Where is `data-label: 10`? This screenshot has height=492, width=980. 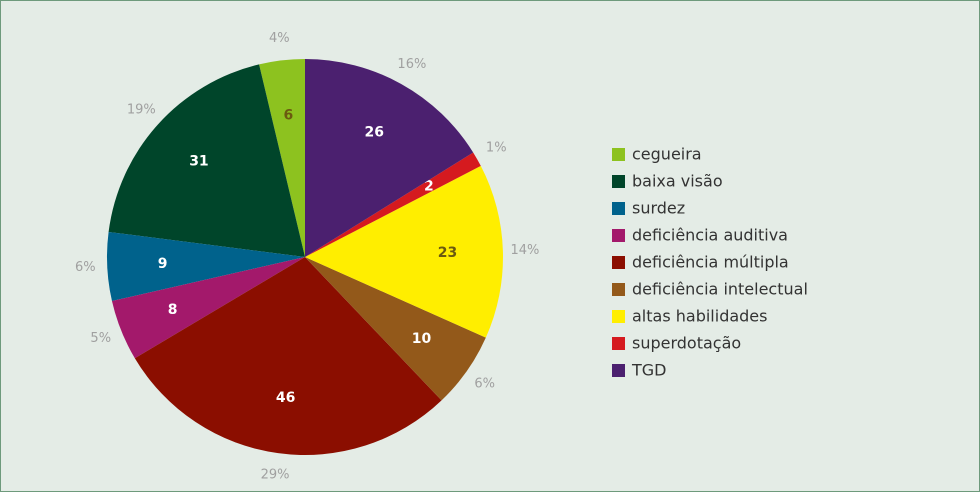
data-label: 10 is located at coordinates (422, 339).